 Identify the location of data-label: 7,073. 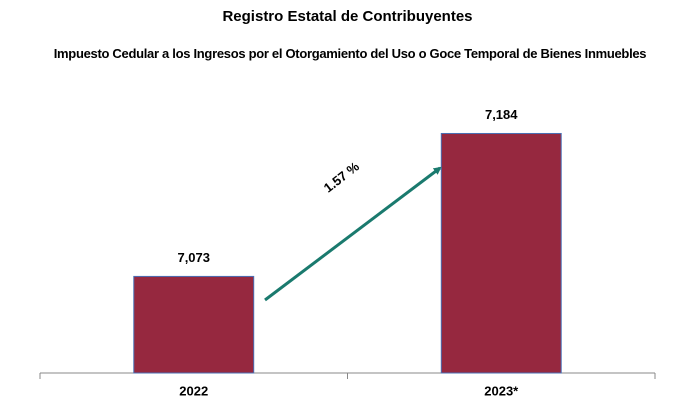
(193, 257).